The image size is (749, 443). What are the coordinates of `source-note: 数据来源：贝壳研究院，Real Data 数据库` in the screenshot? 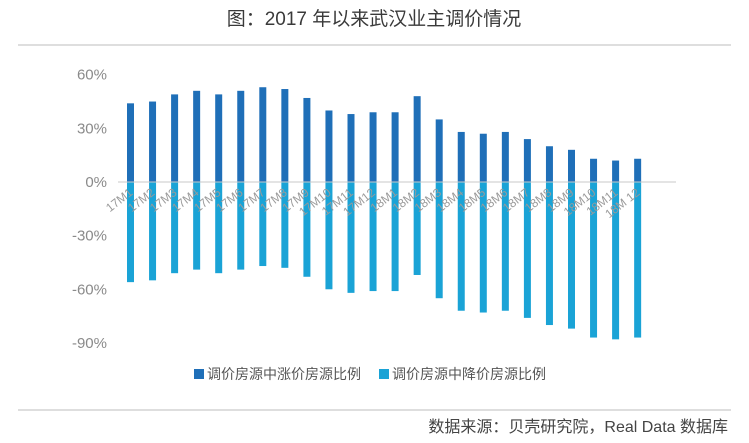 It's located at (578, 427).